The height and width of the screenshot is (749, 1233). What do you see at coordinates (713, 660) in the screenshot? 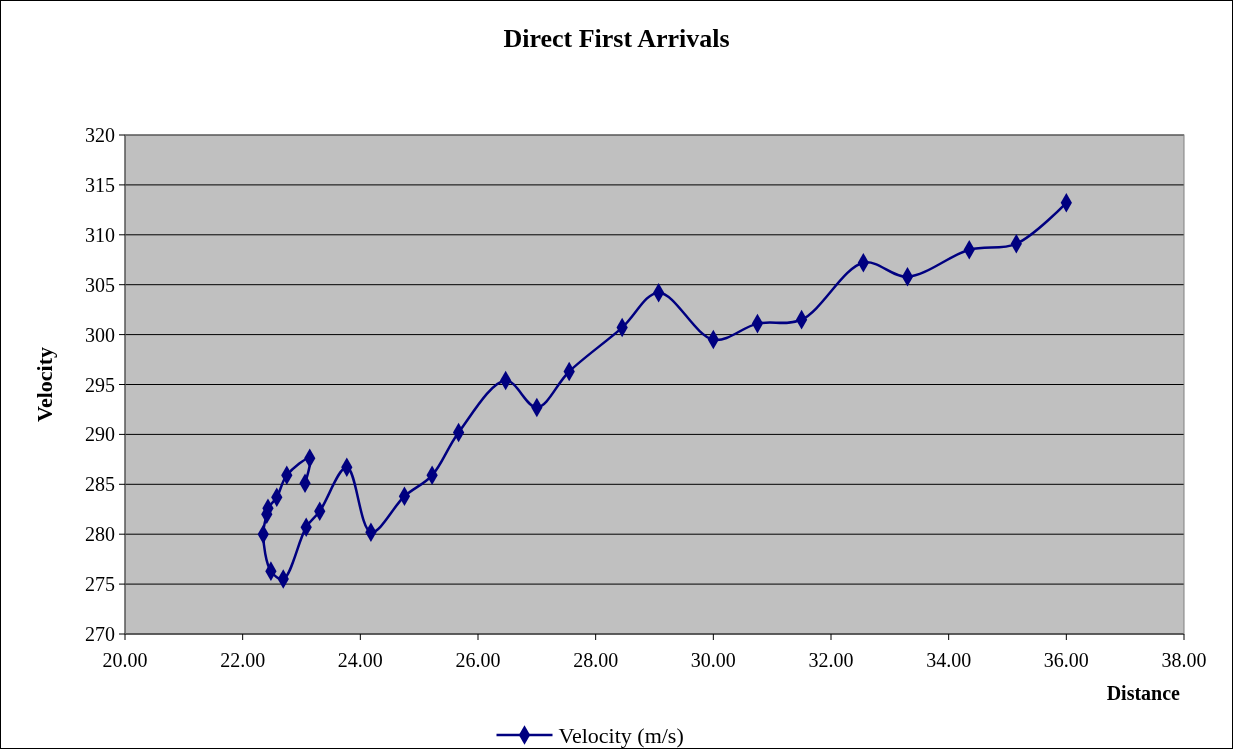
I see `x-tick-label: 30.00` at bounding box center [713, 660].